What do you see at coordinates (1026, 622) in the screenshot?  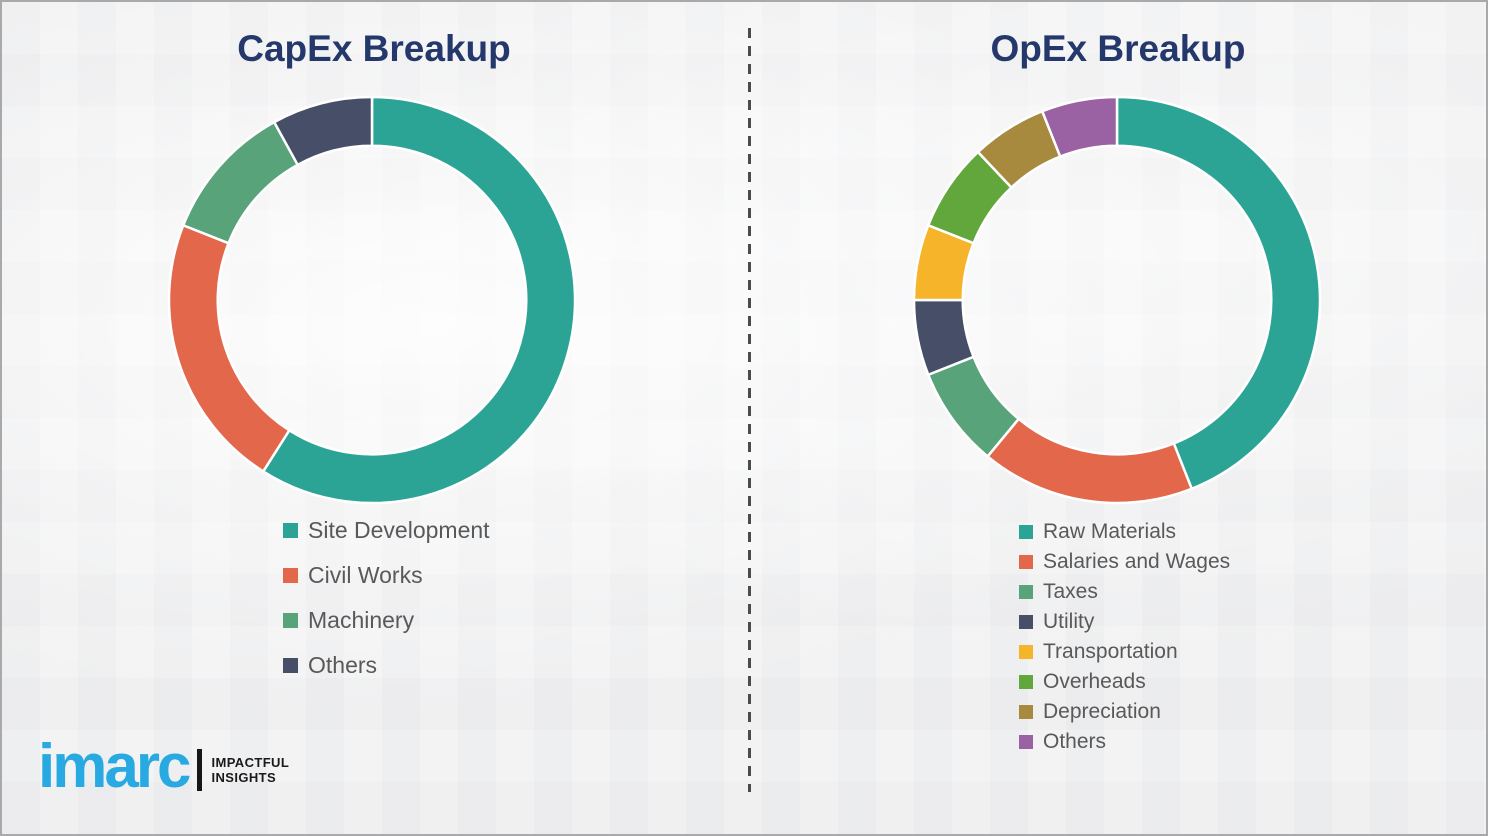 I see `legend-swatch-utility` at bounding box center [1026, 622].